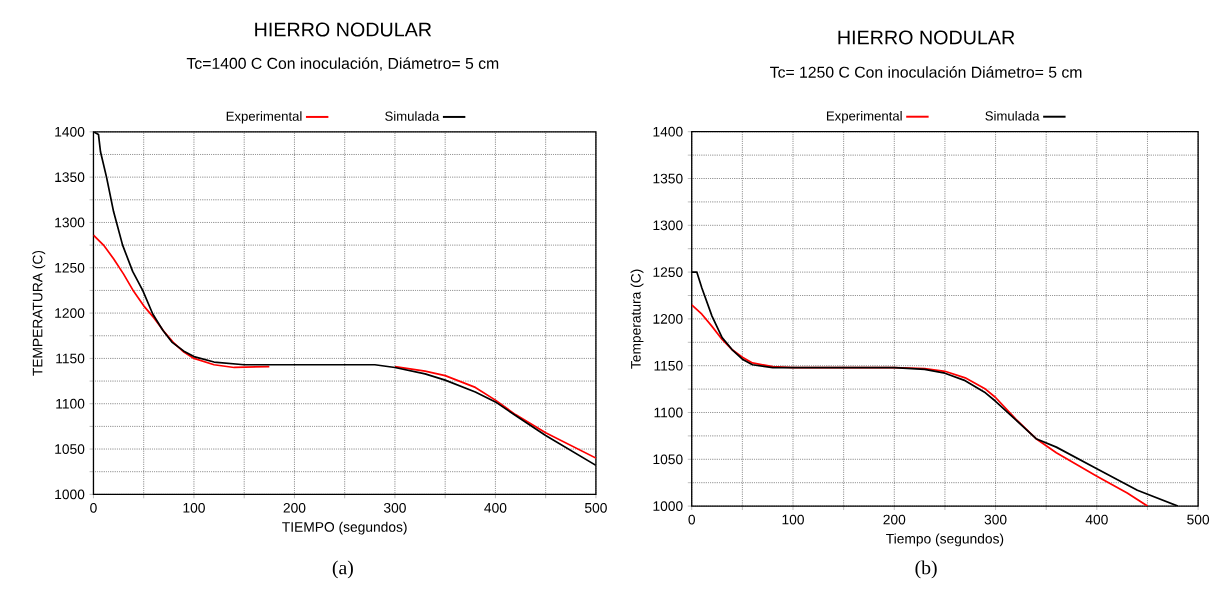 Image resolution: width=1214 pixels, height=594 pixels. What do you see at coordinates (637, 319) in the screenshot?
I see `y-axis-title: Temperatura (C)` at bounding box center [637, 319].